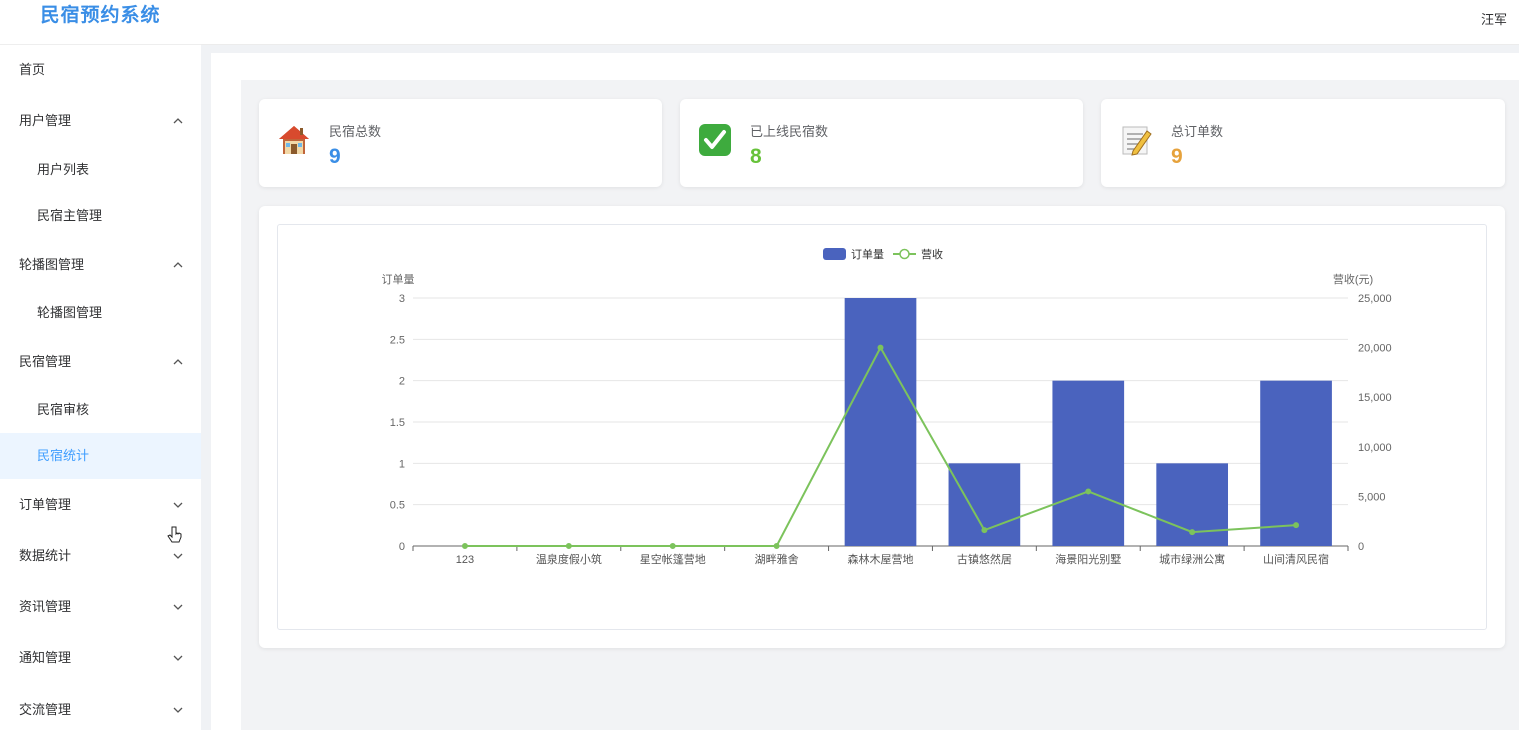 The image size is (1519, 733). I want to click on sidebar-item-label: 资讯管理, so click(45, 606).